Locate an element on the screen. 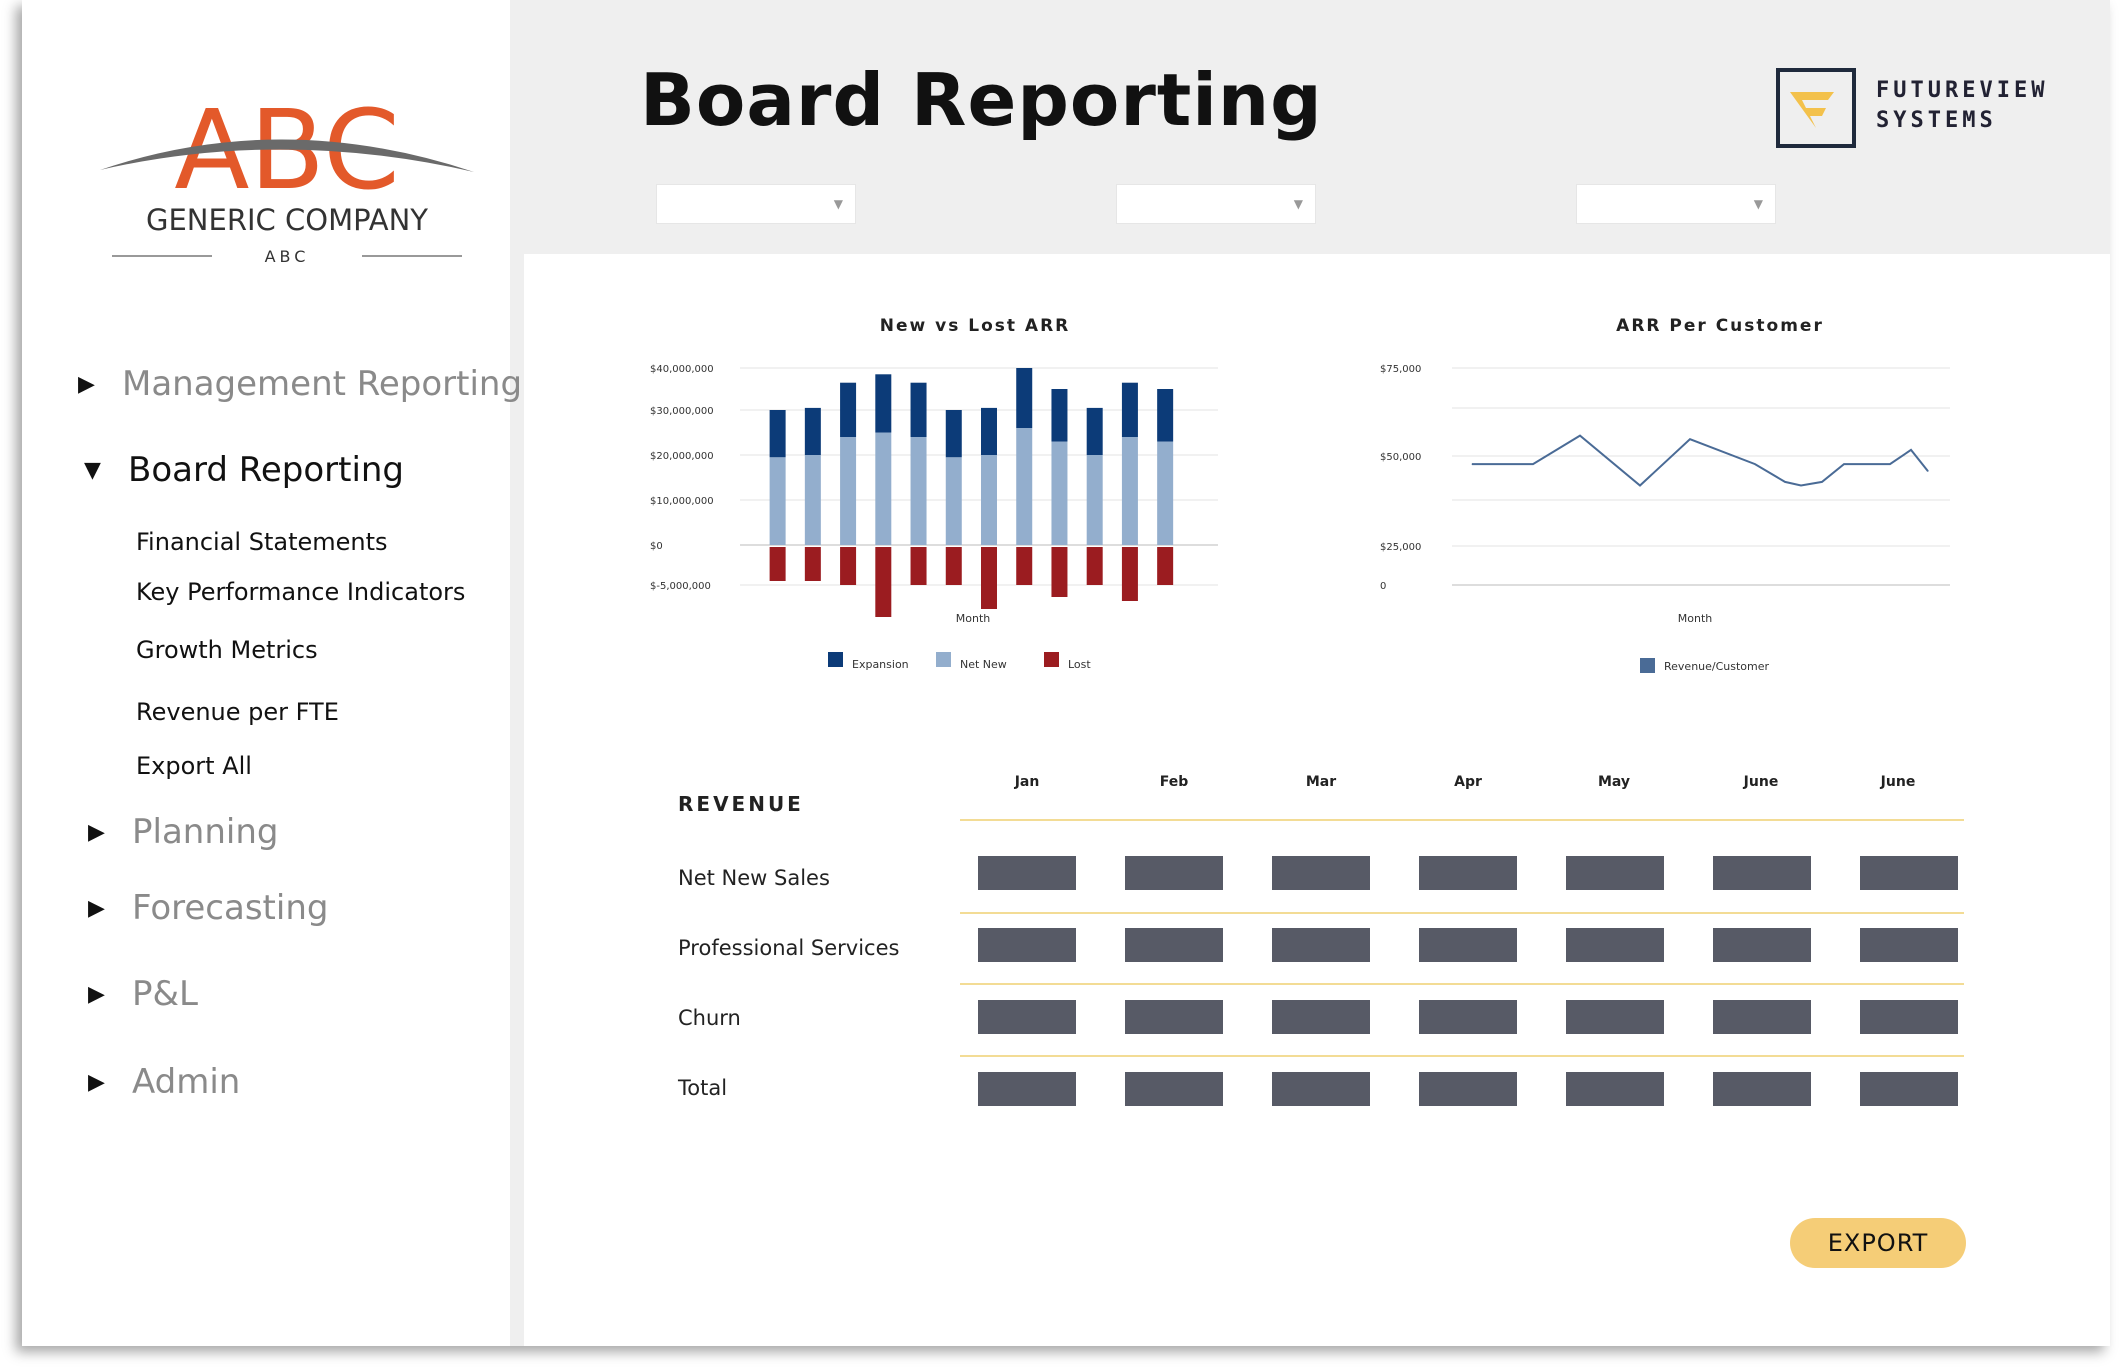 The width and height of the screenshot is (2122, 1368). y-tick-label: $10,000,000 is located at coordinates (682, 501).